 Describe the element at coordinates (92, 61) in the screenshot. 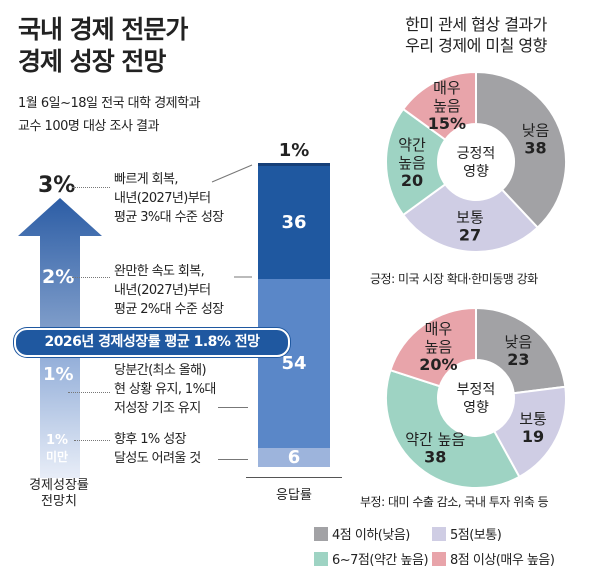

I see `title-line: 경제 성장 전망` at that location.